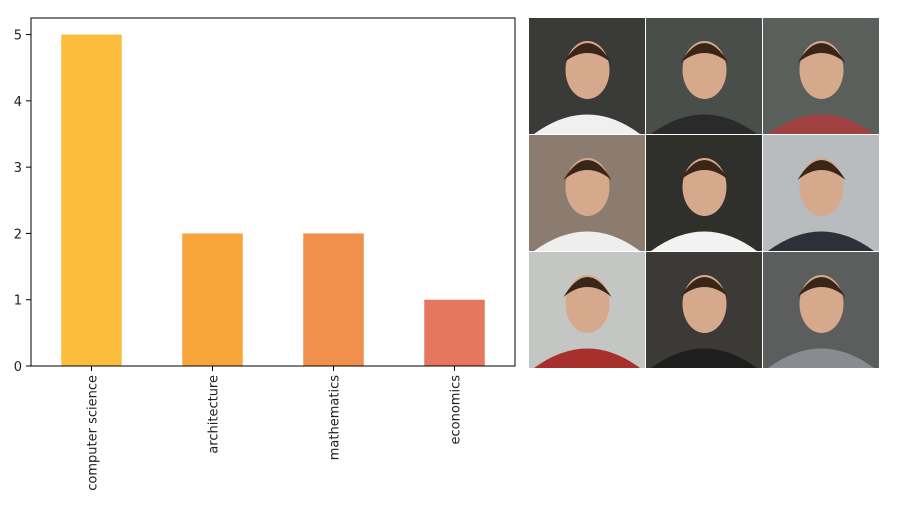  What do you see at coordinates (18, 36) in the screenshot?
I see `y-tick-label: 5` at bounding box center [18, 36].